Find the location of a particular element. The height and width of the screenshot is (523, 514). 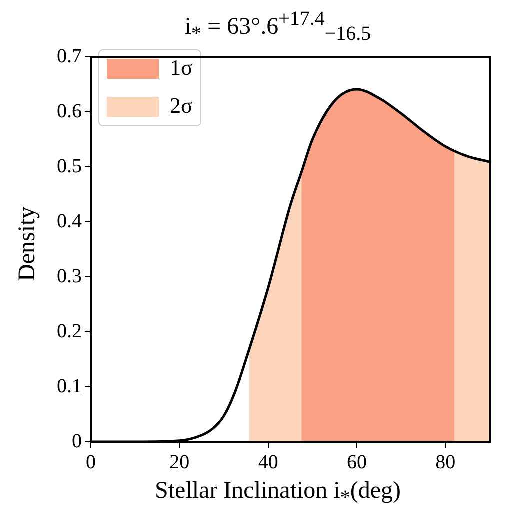

y-axis-title: Density is located at coordinates (28, 244).